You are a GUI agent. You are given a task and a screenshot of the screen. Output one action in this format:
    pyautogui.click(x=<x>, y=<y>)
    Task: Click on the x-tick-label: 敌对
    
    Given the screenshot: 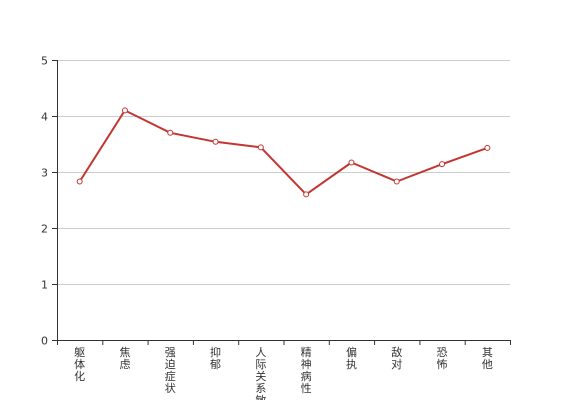 What is the action you would take?
    pyautogui.click(x=396, y=358)
    